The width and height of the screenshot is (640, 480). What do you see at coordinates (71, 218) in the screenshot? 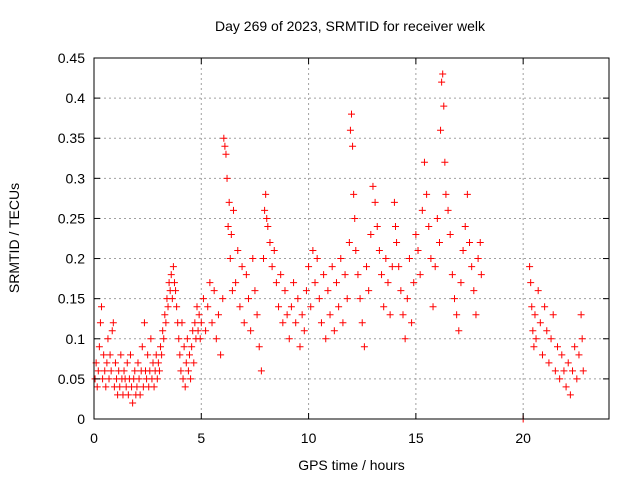
I see `y-tick-label: 0.25` at bounding box center [71, 218].